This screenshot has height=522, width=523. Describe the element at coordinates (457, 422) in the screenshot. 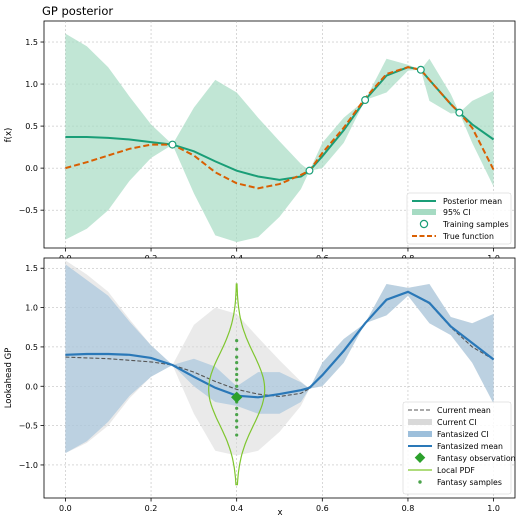

I see `legend-current-ci: Current CI` at that location.